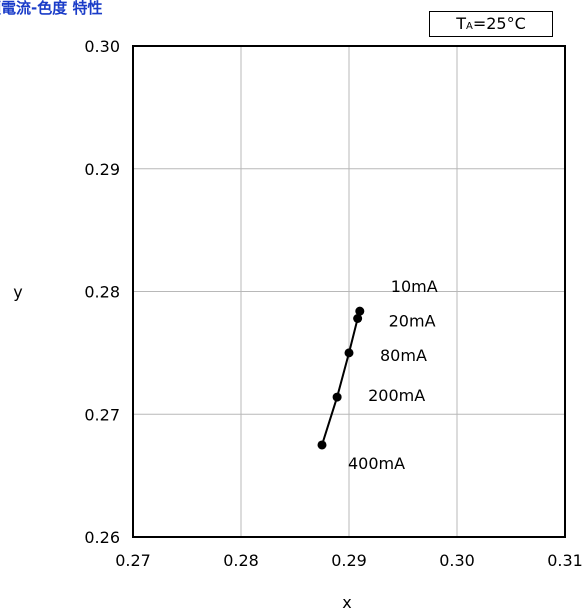 The height and width of the screenshot is (615, 584). I want to click on condition-subscript: A, so click(469, 26).